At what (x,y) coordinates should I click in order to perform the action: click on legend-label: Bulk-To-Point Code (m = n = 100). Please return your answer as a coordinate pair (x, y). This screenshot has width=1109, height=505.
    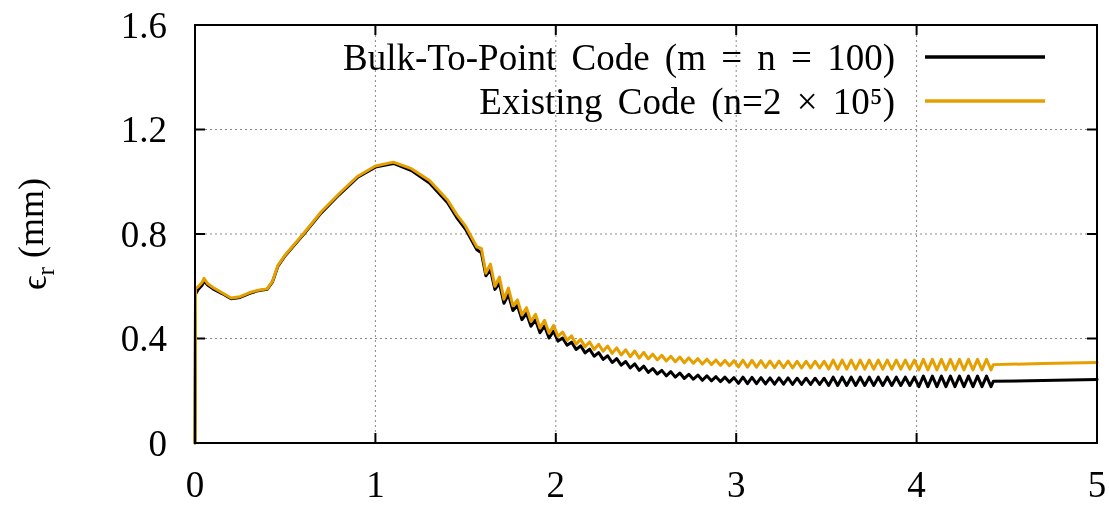
    Looking at the image, I should click on (618, 57).